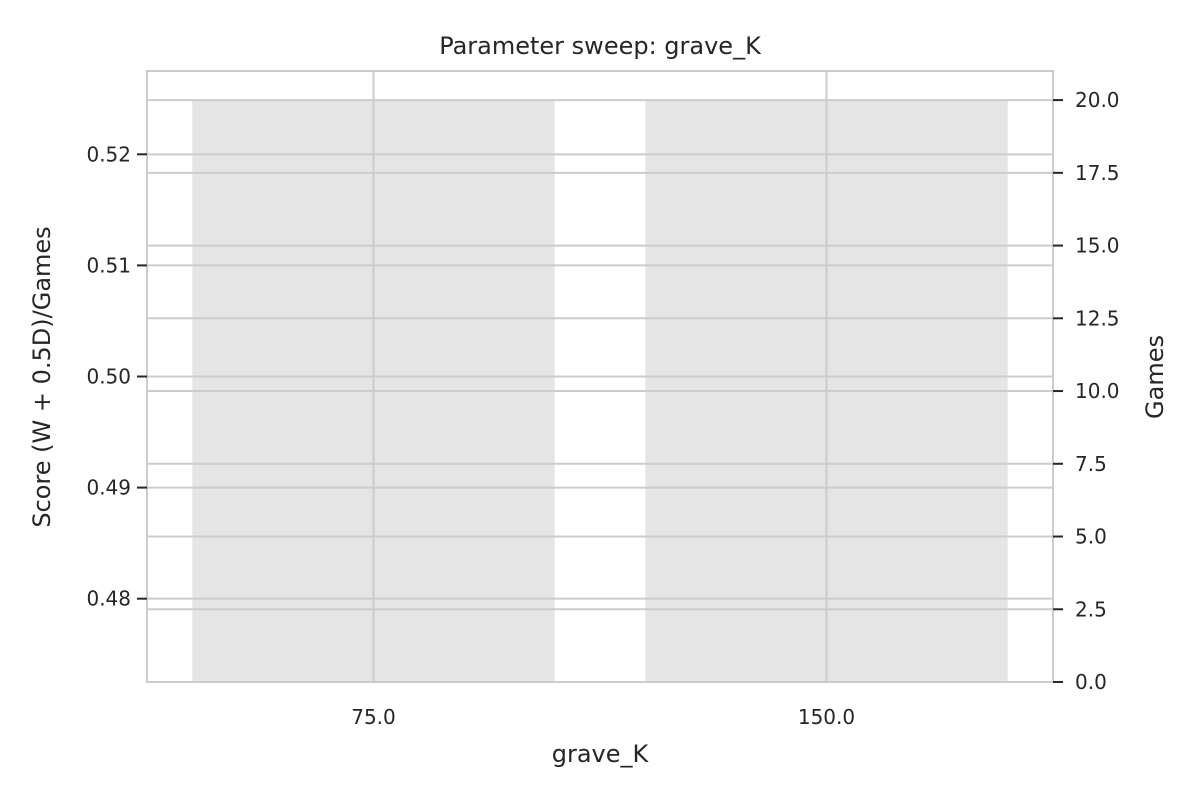  I want to click on left-tick-label: 0.48, so click(108, 599).